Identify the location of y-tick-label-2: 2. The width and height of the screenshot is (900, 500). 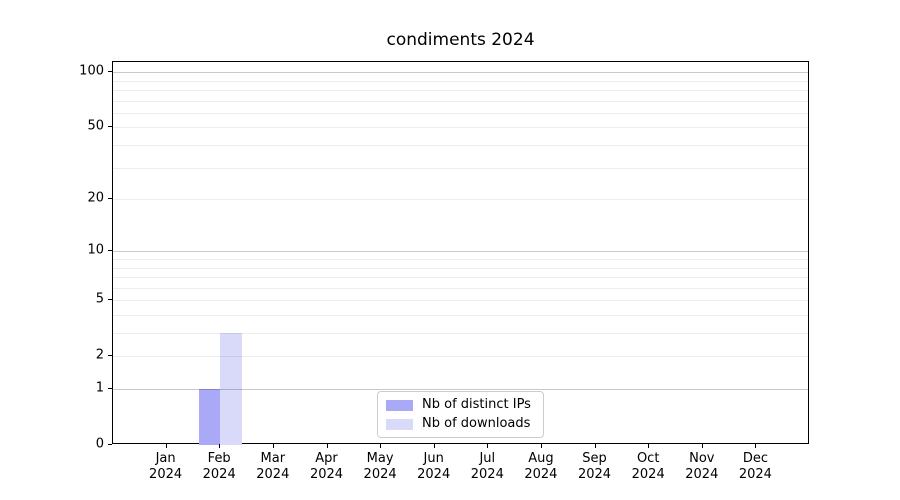
(99, 355).